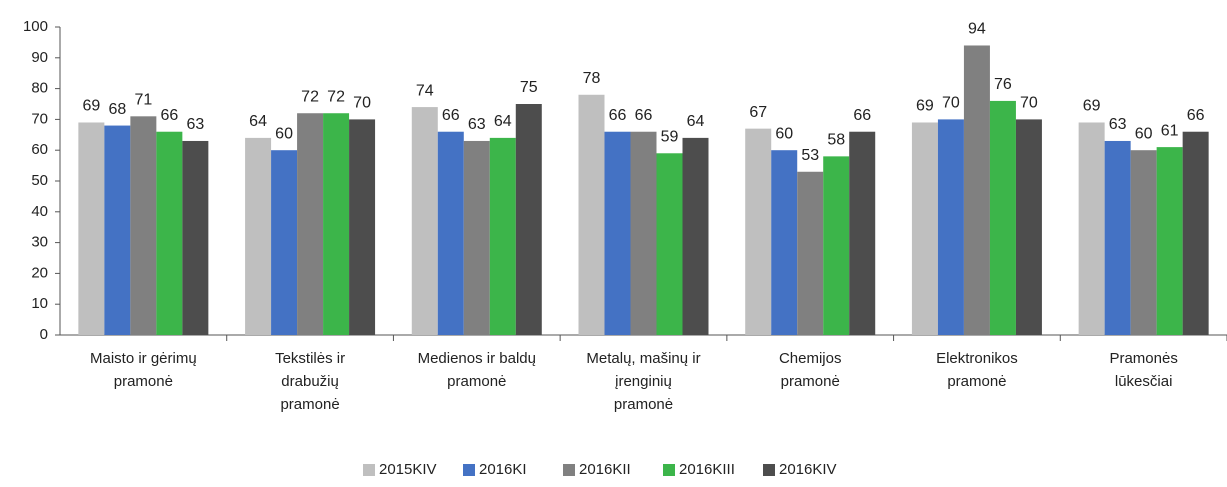 The height and width of the screenshot is (487, 1227). What do you see at coordinates (44, 334) in the screenshot?
I see `y-tick-label: 0` at bounding box center [44, 334].